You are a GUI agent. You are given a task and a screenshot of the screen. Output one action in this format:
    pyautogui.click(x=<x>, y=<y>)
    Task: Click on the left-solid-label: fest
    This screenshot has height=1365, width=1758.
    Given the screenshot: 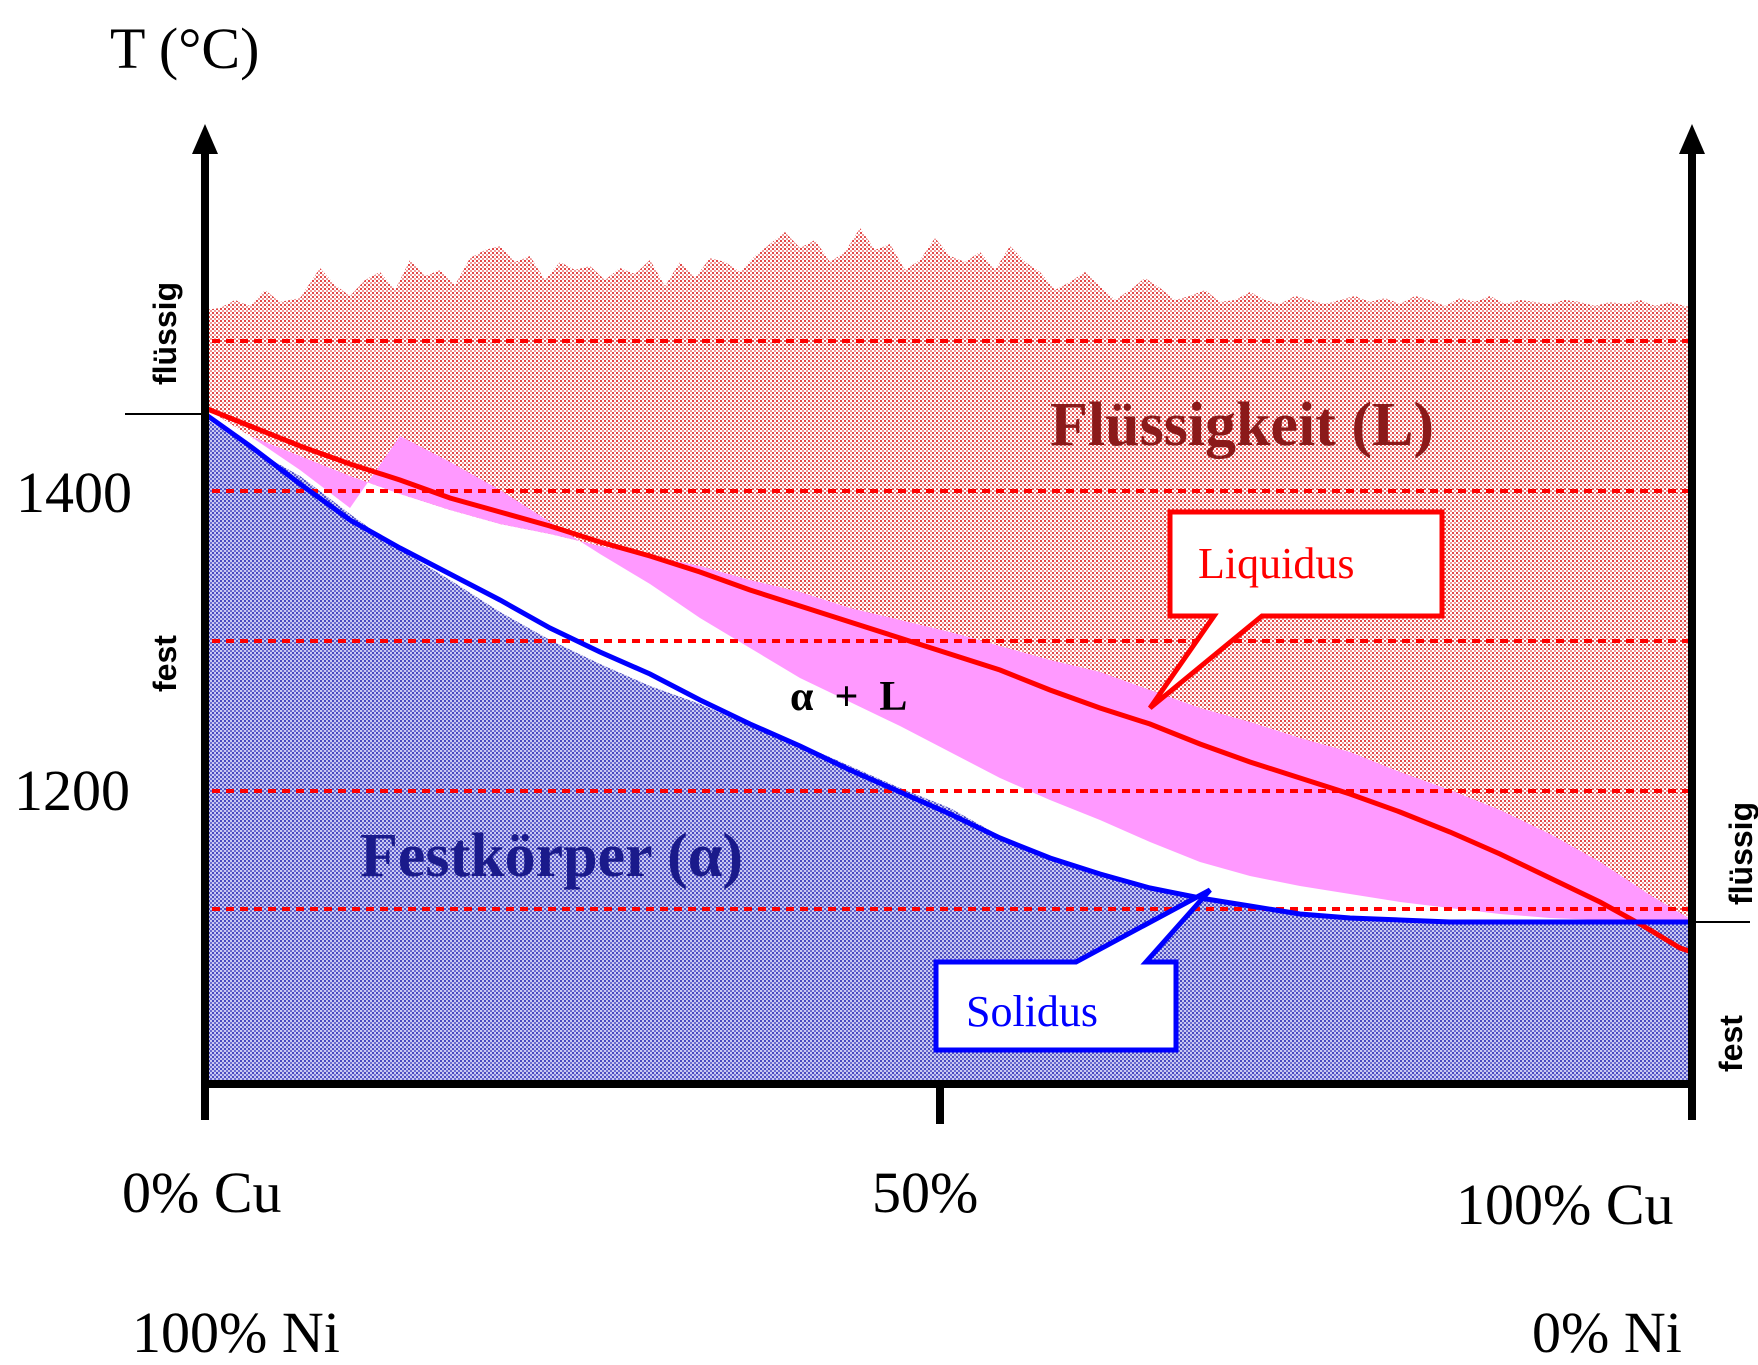 What is the action you would take?
    pyautogui.click(x=165, y=663)
    